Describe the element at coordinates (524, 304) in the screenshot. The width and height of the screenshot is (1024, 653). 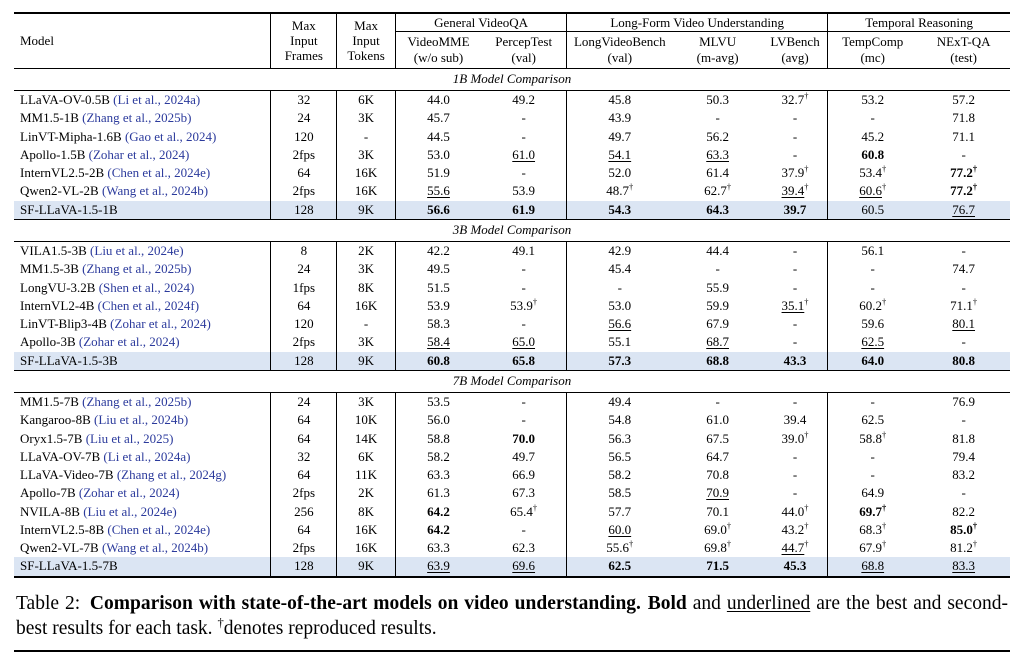
I see `value-cell: 53.9†` at that location.